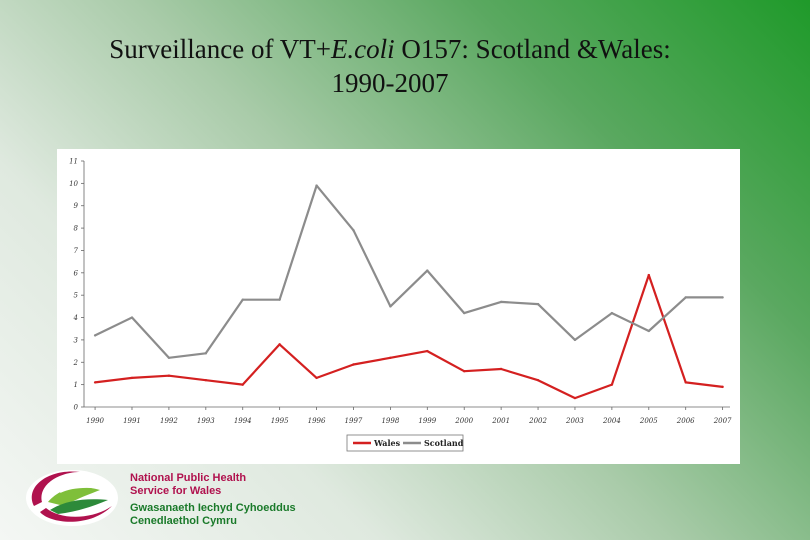 This screenshot has height=540, width=810. I want to click on x-tick-label: 1992, so click(169, 421).